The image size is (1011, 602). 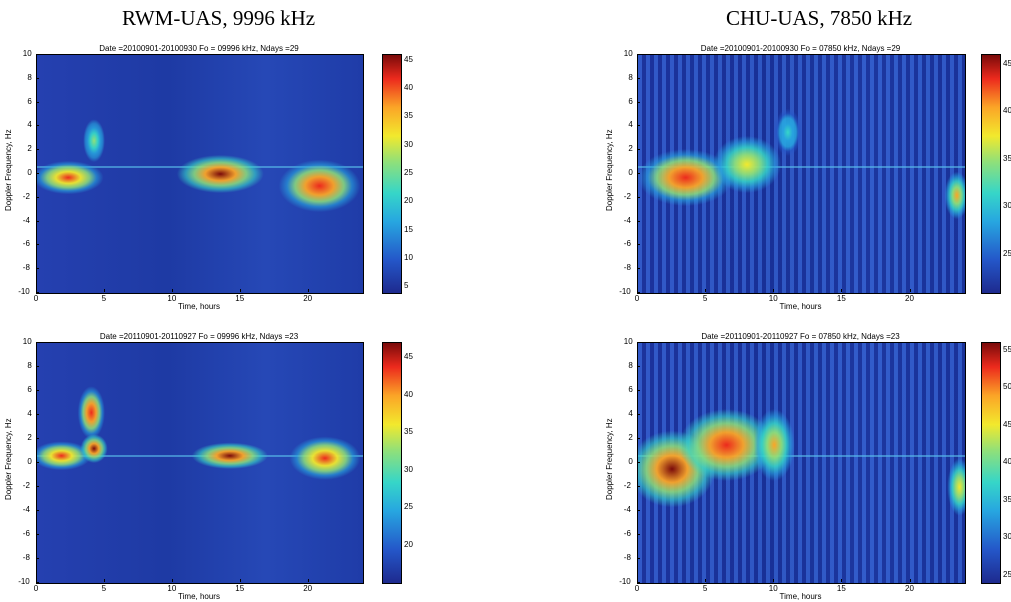 I want to click on colorbar-tick-label: 25, so click(x=408, y=172).